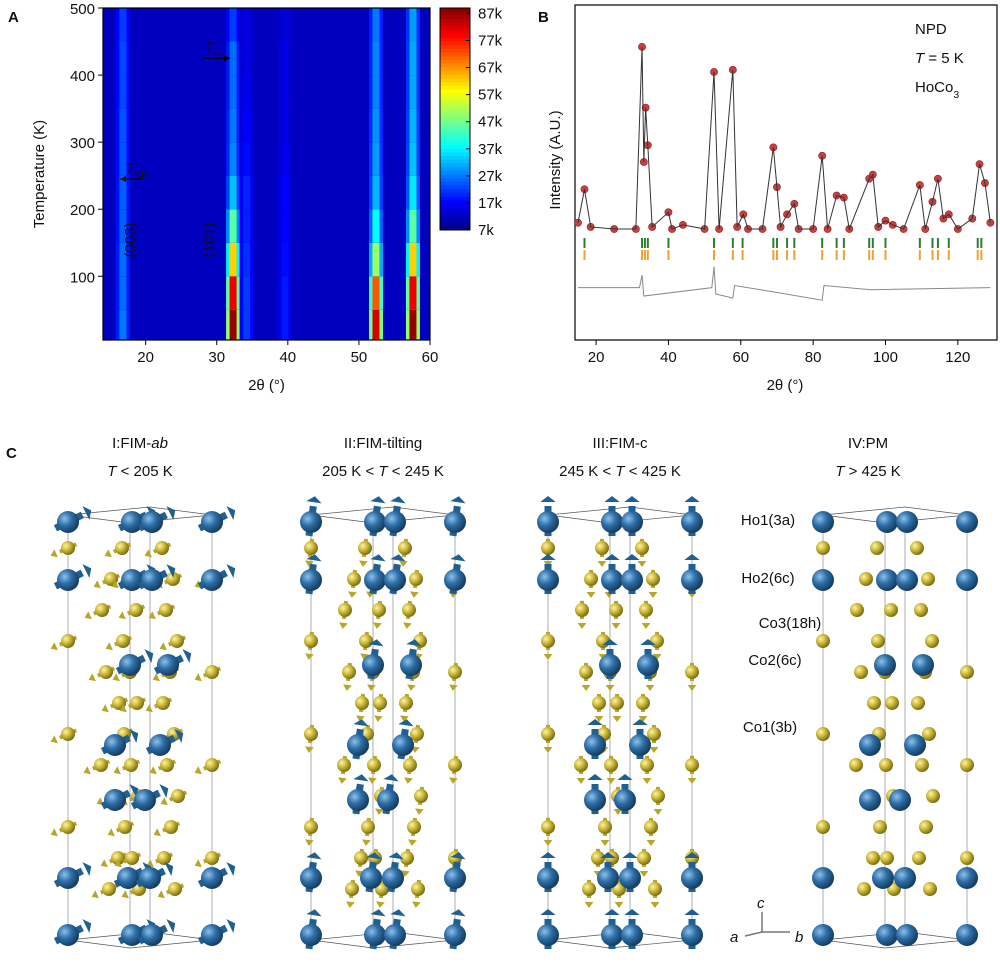 Image resolution: width=1000 pixels, height=975 pixels. I want to click on annotation: TC, so click(213, 50).